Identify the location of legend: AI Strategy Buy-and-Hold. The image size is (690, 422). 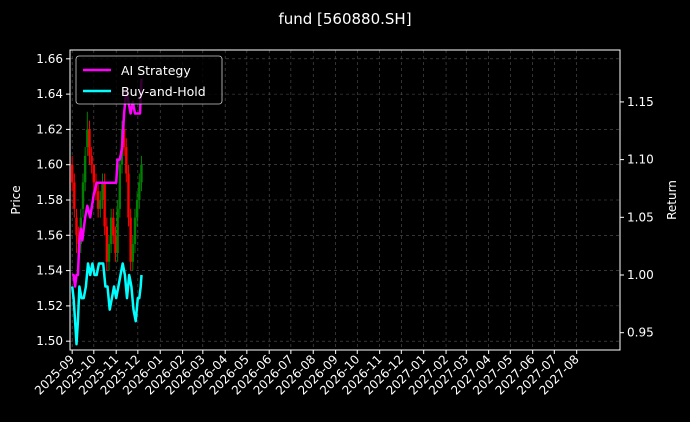
(149, 80).